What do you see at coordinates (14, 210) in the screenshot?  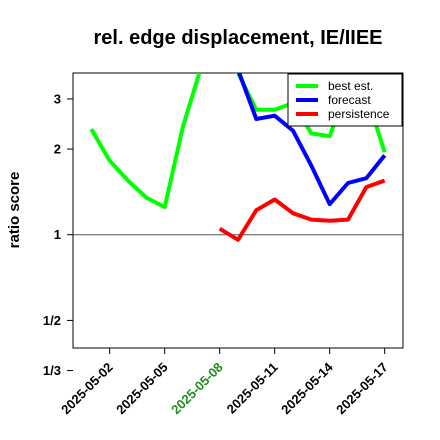 I see `y-axis-label: ratio score` at bounding box center [14, 210].